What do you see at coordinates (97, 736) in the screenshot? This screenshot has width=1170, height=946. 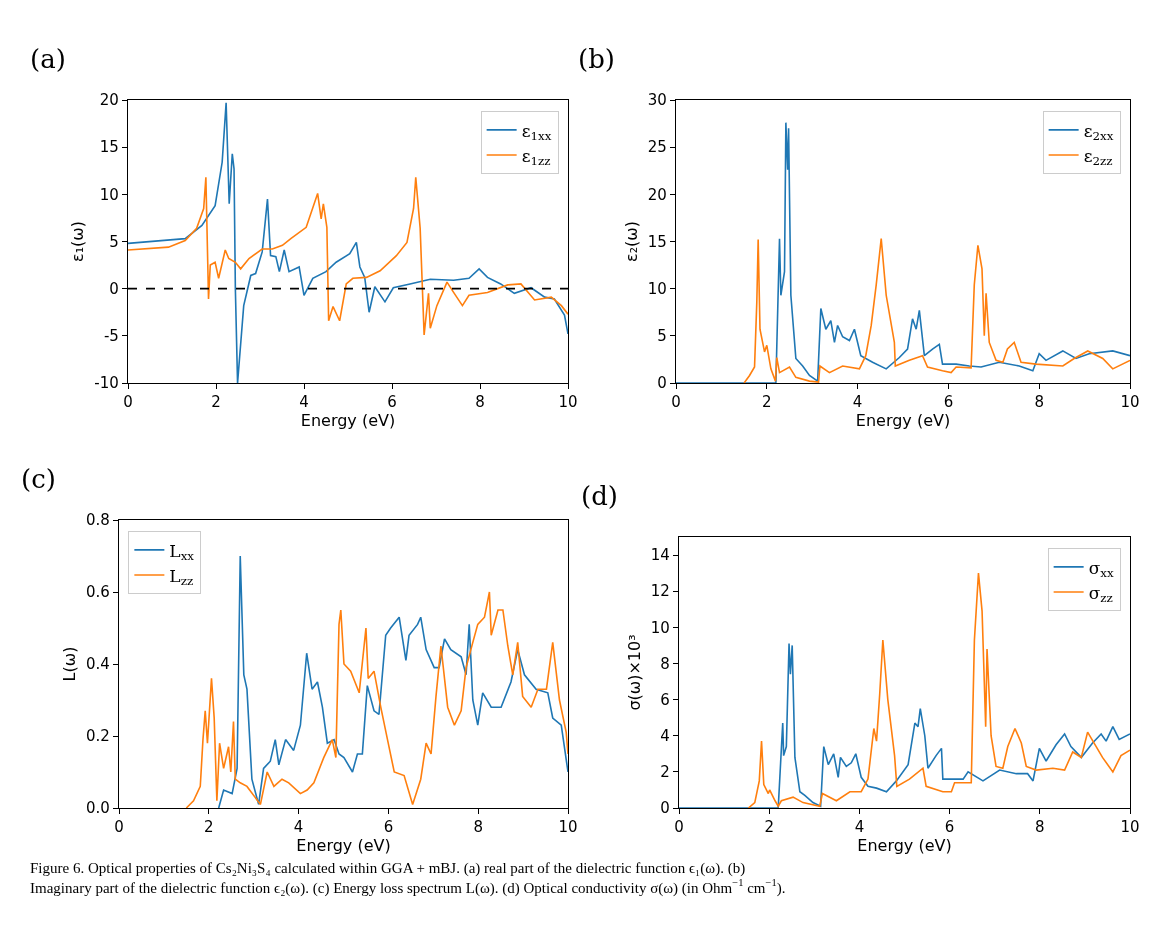 I see `y-tick-label: 0.2` at bounding box center [97, 736].